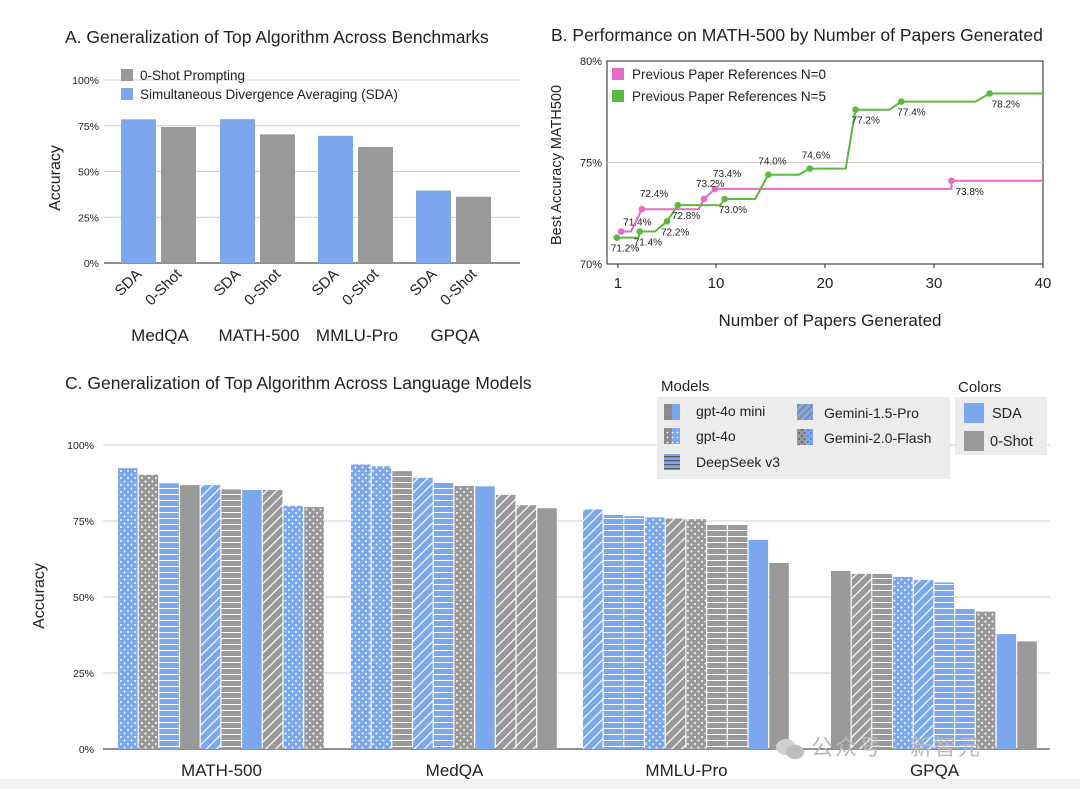  What do you see at coordinates (80, 446) in the screenshot?
I see `c-ytick-label: 100%` at bounding box center [80, 446].